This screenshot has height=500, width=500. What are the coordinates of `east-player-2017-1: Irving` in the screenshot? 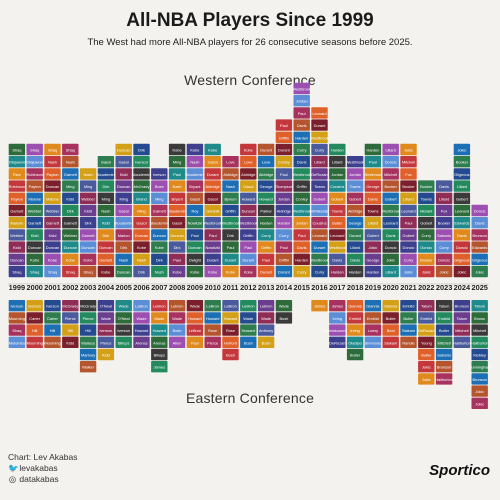 It's located at (337, 318).